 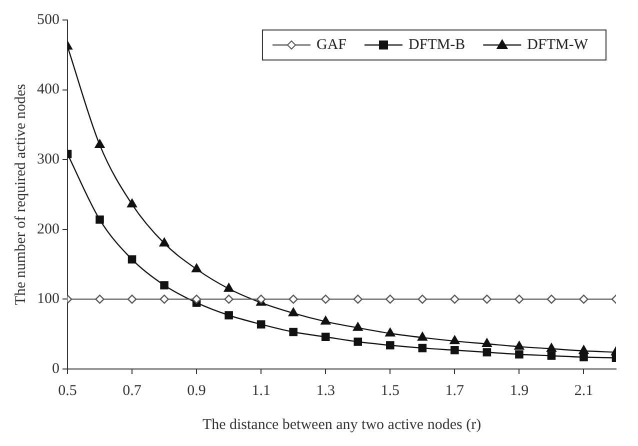 What do you see at coordinates (67, 390) in the screenshot?
I see `x-tick-label: 0.5` at bounding box center [67, 390].